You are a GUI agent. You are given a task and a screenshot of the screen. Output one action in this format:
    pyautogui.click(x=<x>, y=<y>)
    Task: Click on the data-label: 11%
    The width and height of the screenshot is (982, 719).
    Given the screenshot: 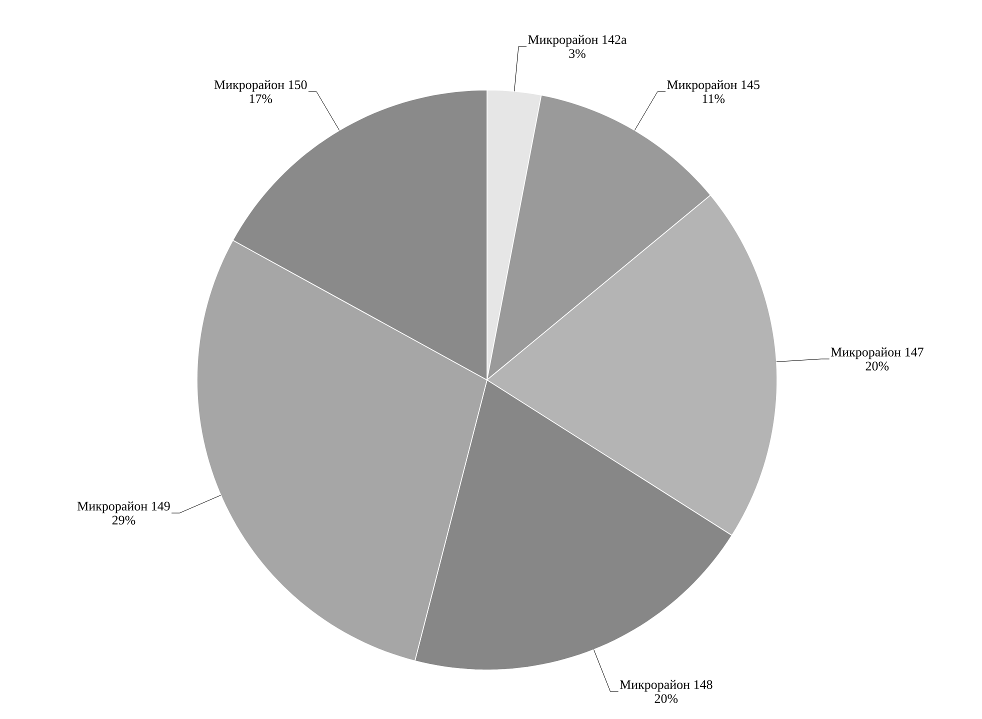 What is the action you would take?
    pyautogui.click(x=713, y=99)
    